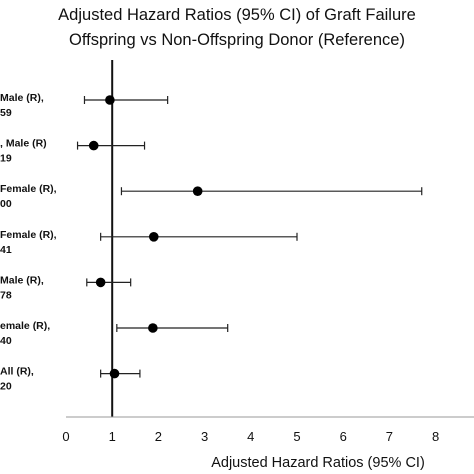 The image size is (474, 474). I want to click on x-tick-label: 0, so click(65, 436).